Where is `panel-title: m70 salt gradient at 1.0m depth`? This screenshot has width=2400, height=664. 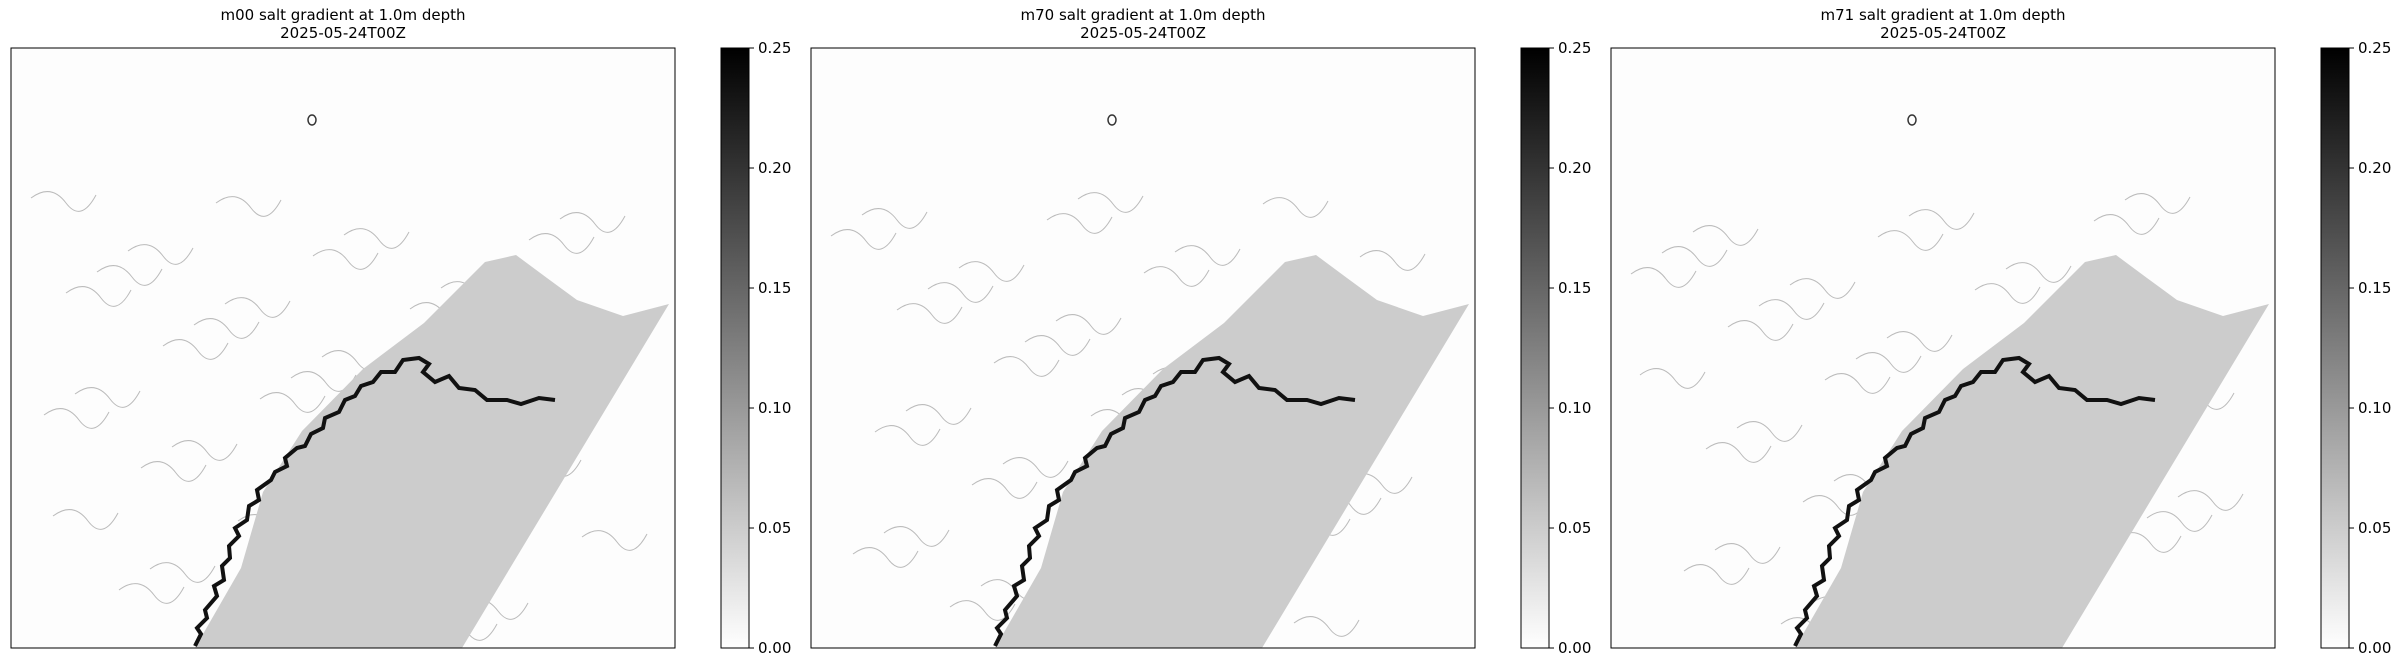 panel-title: m70 salt gradient at 1.0m depth is located at coordinates (1143, 15).